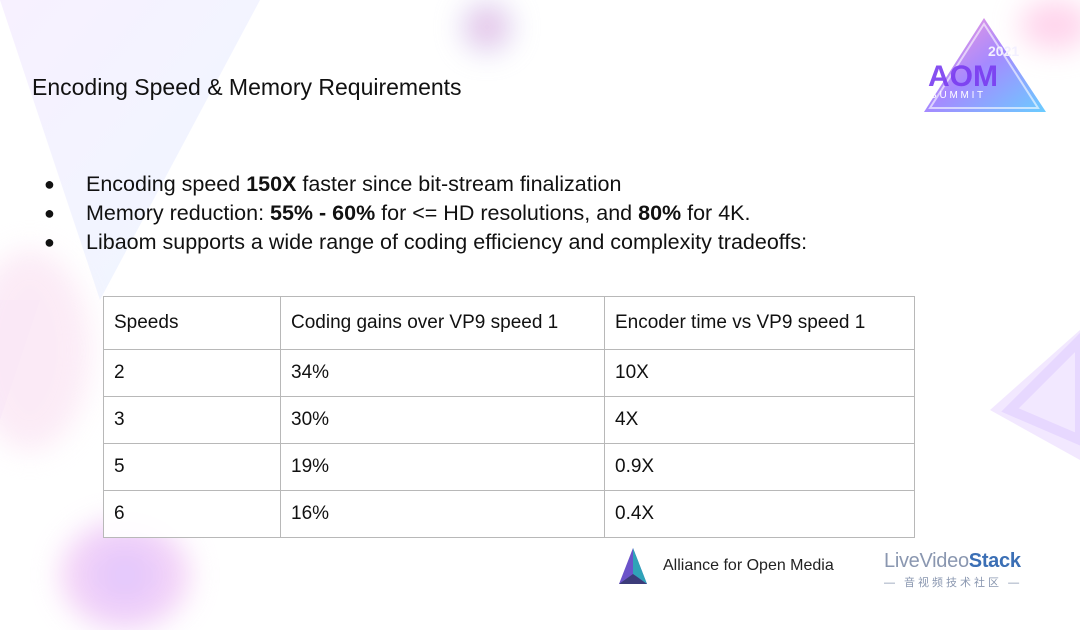 The image size is (1080, 630). I want to click on aom-summit-logo: 2021 AOM S U M M I T, so click(985, 65).